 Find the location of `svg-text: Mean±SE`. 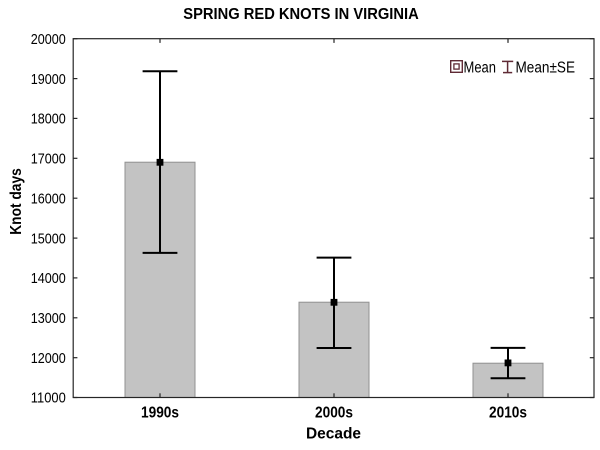

svg-text: Mean±SE is located at coordinates (546, 67).